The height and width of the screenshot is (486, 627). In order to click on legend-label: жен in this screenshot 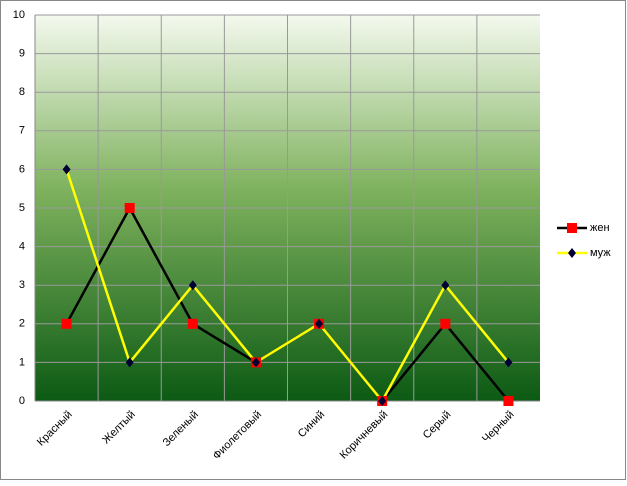, I will do `click(600, 228)`.